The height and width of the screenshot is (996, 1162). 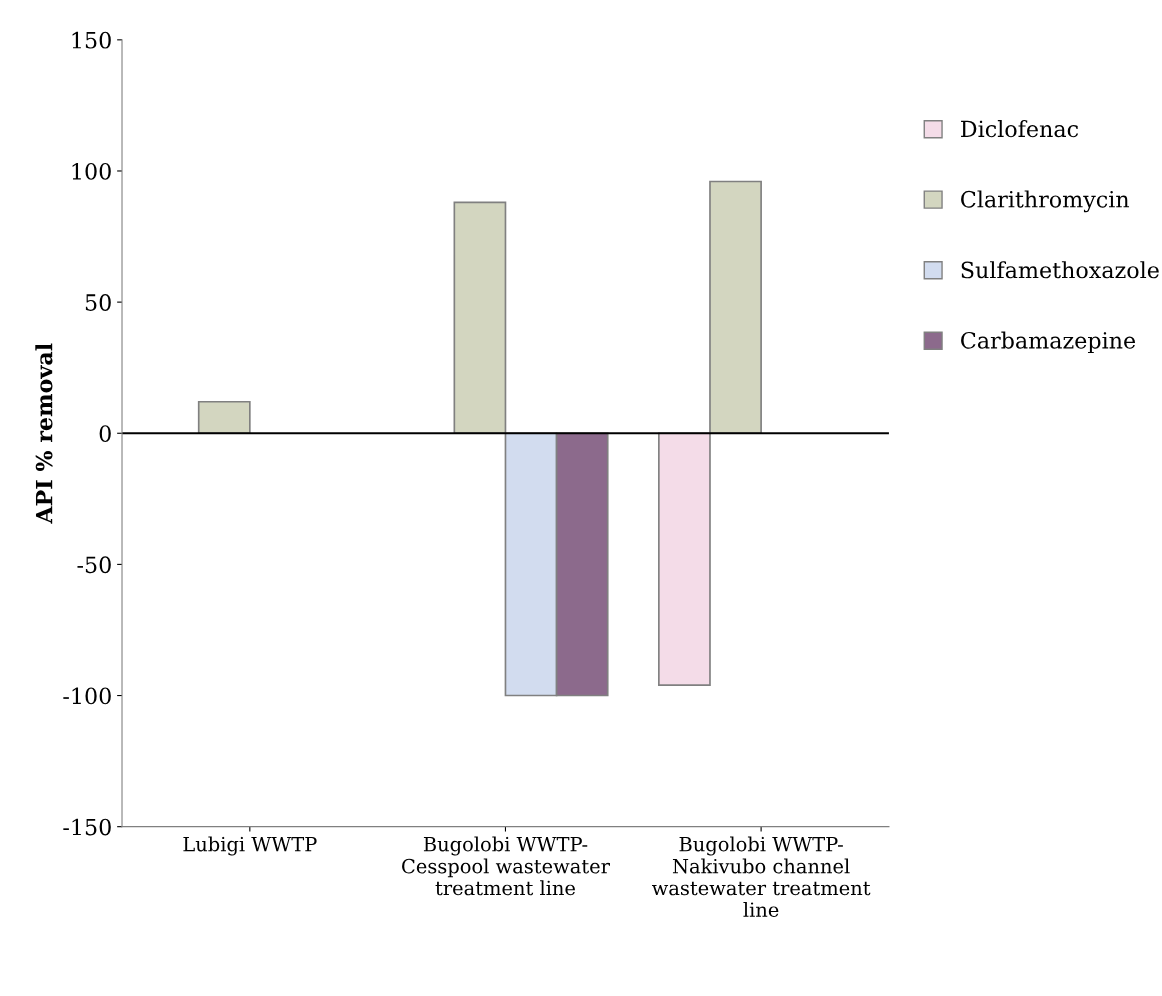 I want to click on x-tick-label: Bugolobi WWTP- Cesspool wastewater treatment line, so click(x=506, y=866).